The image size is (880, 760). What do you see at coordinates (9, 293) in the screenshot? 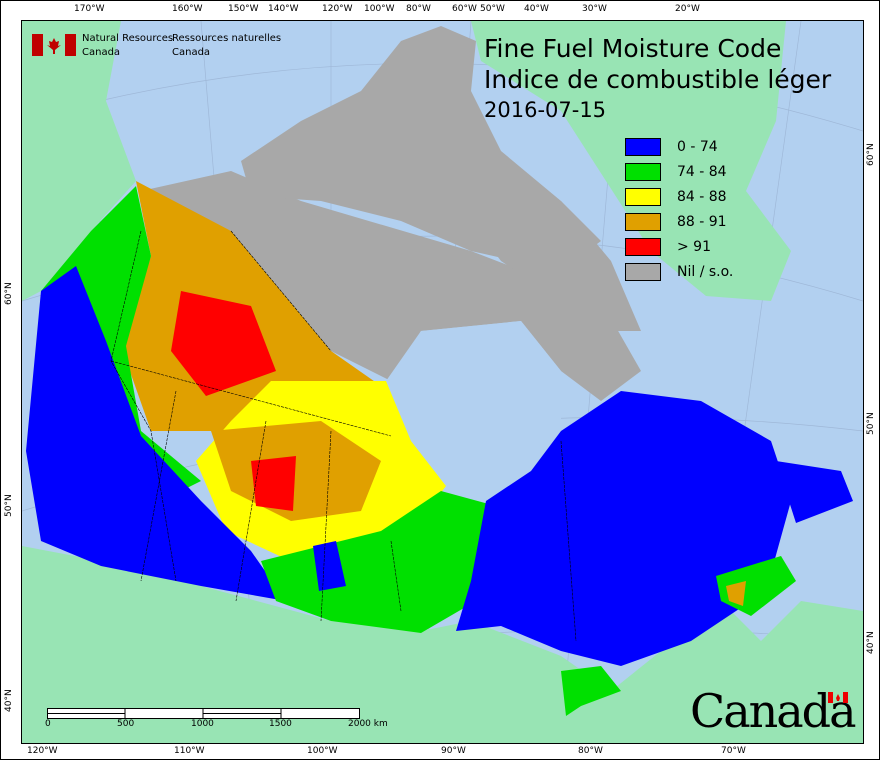
I see `left-tick-label: 60°N` at bounding box center [9, 293].